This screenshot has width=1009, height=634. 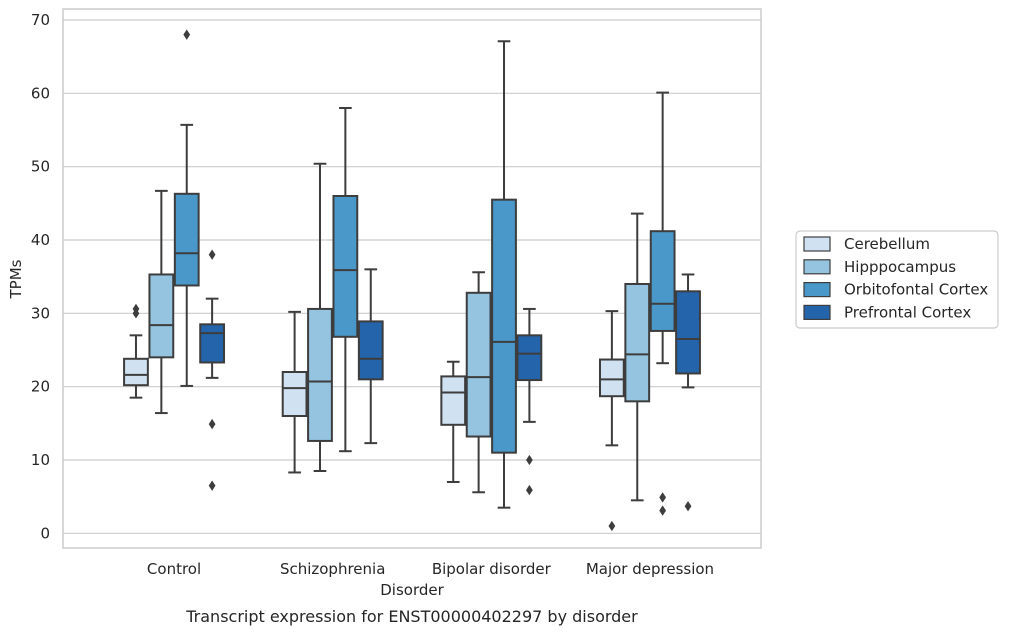 I want to click on y-axis-ticks: 0 10 20 30 40 50 60 70, so click(x=40, y=276).